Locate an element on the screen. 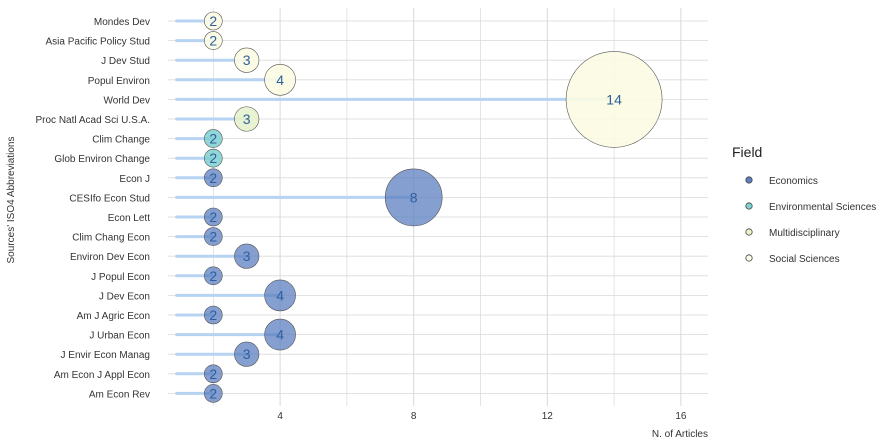 This screenshot has height=443, width=893. y-tick-label: CESIfo Econ Stud is located at coordinates (109, 198).